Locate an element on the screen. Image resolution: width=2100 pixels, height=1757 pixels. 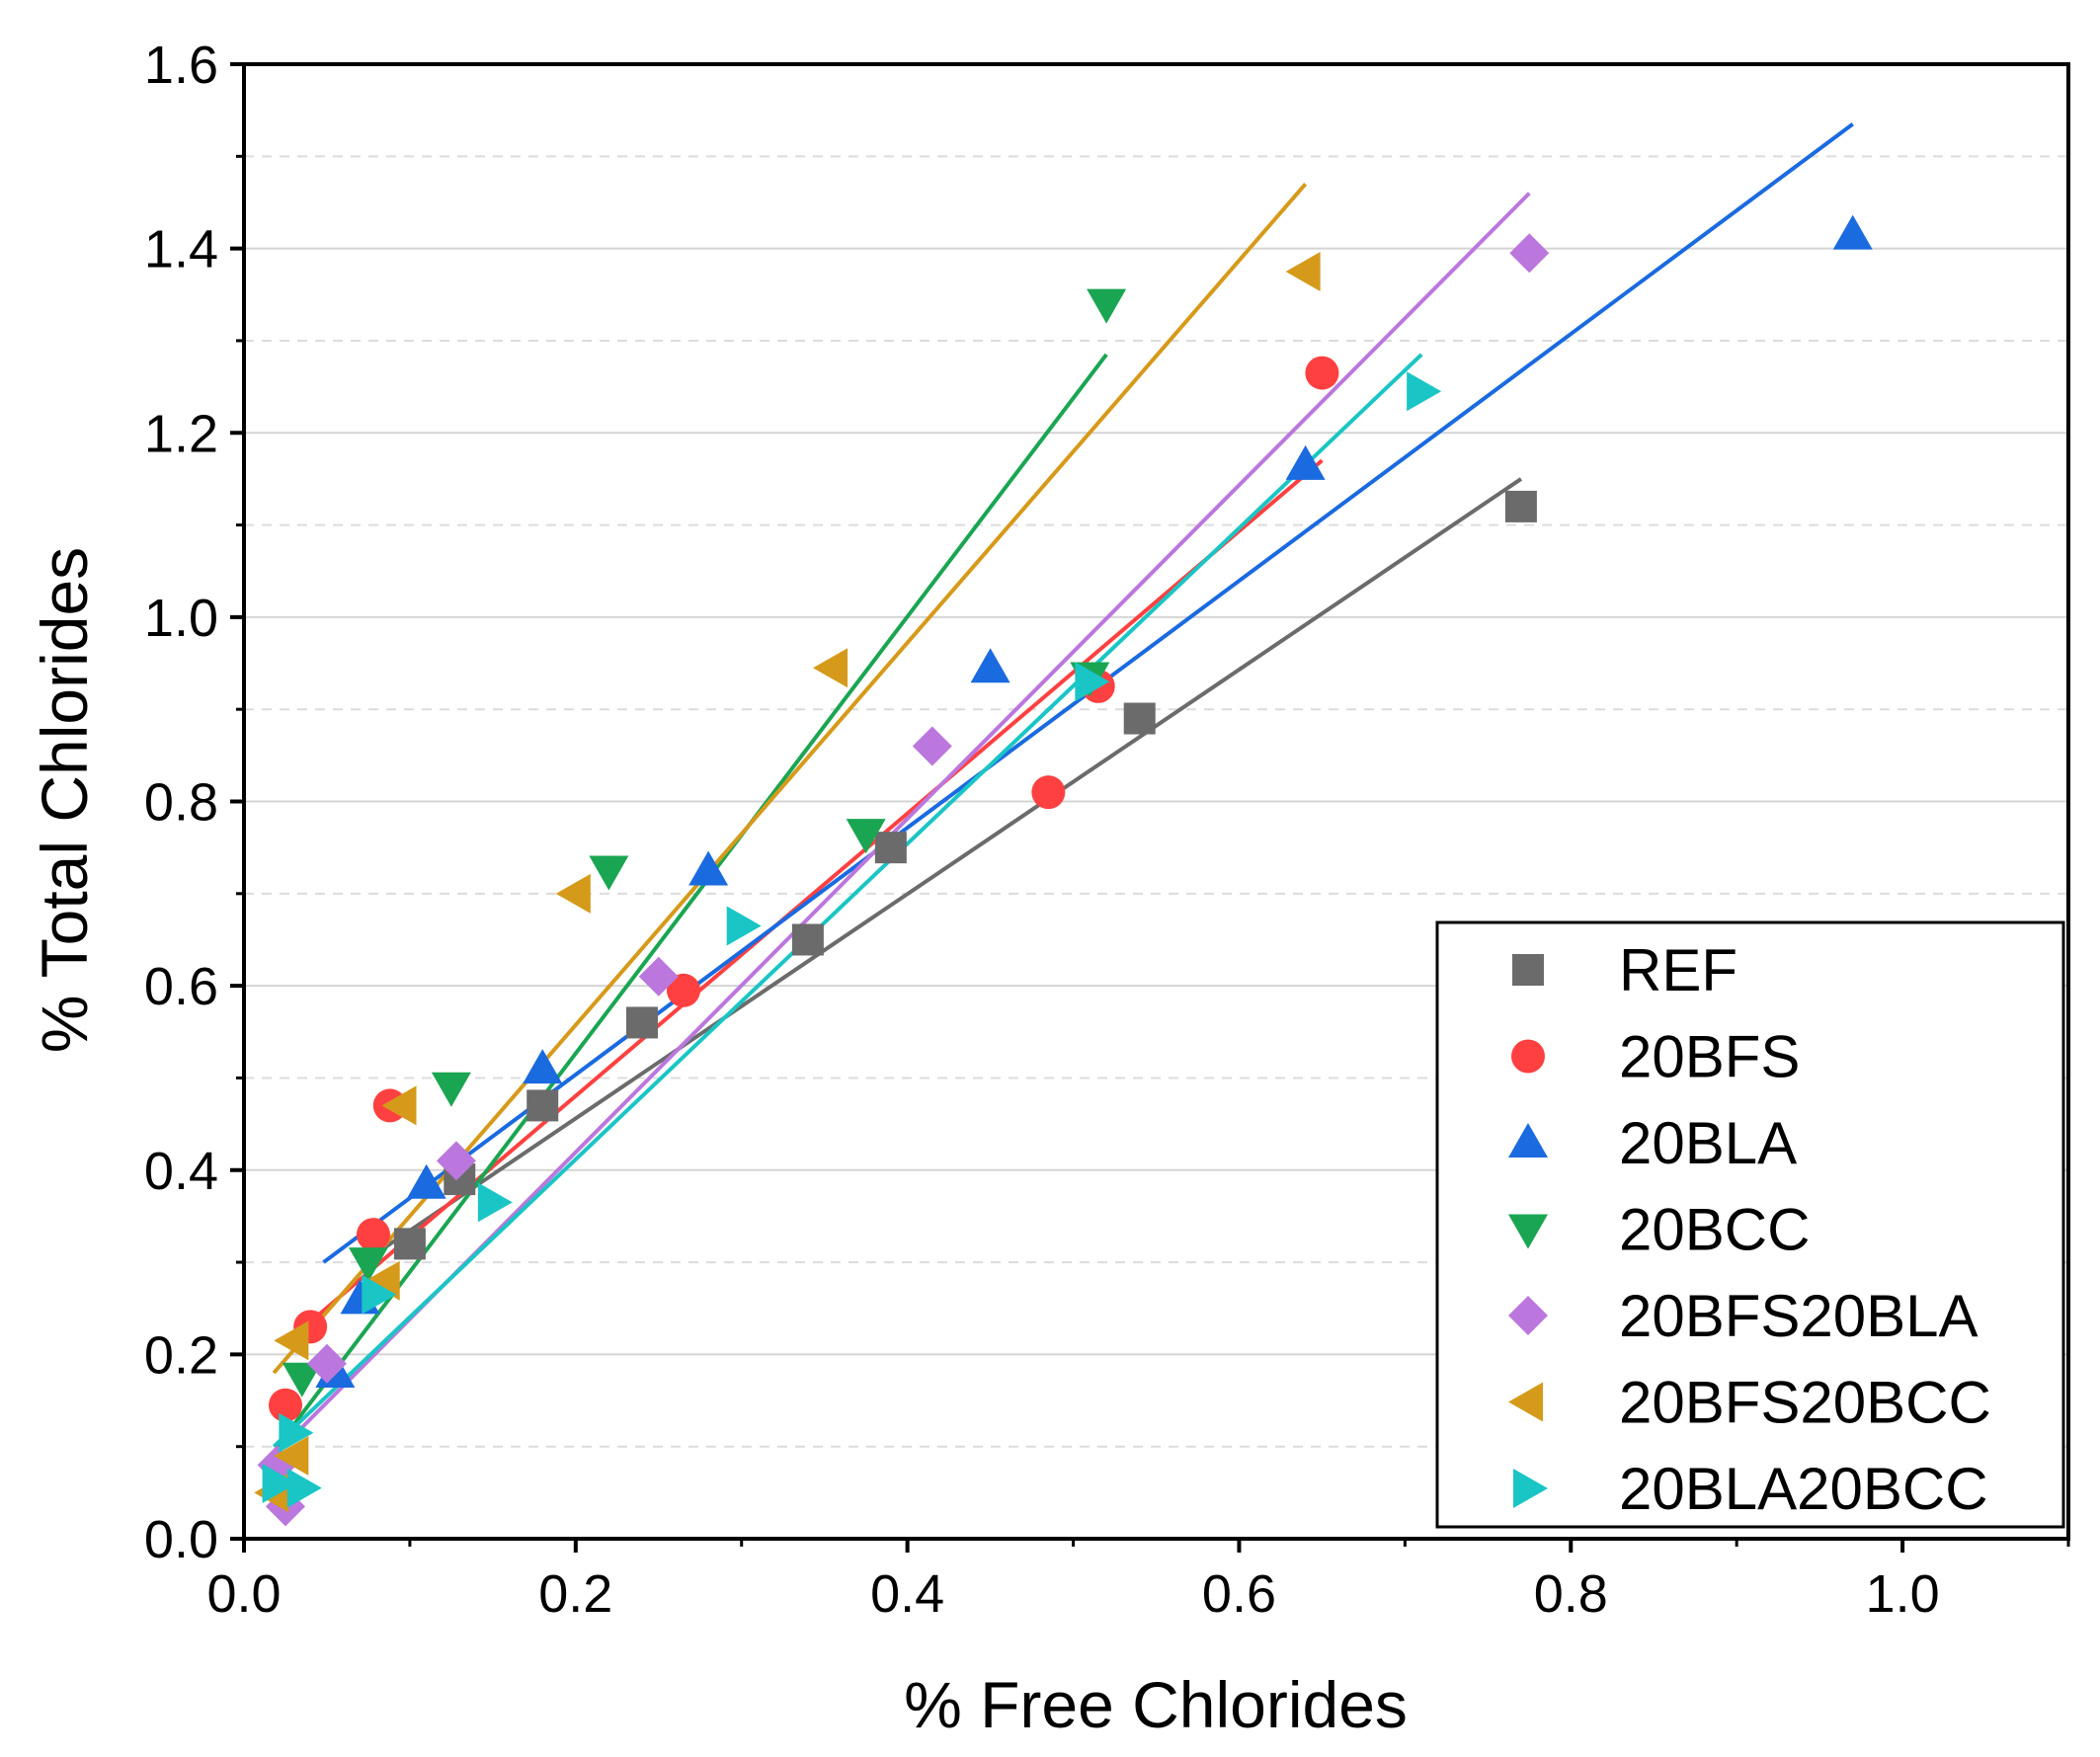
y-tick-label: 1.0 is located at coordinates (181, 618).